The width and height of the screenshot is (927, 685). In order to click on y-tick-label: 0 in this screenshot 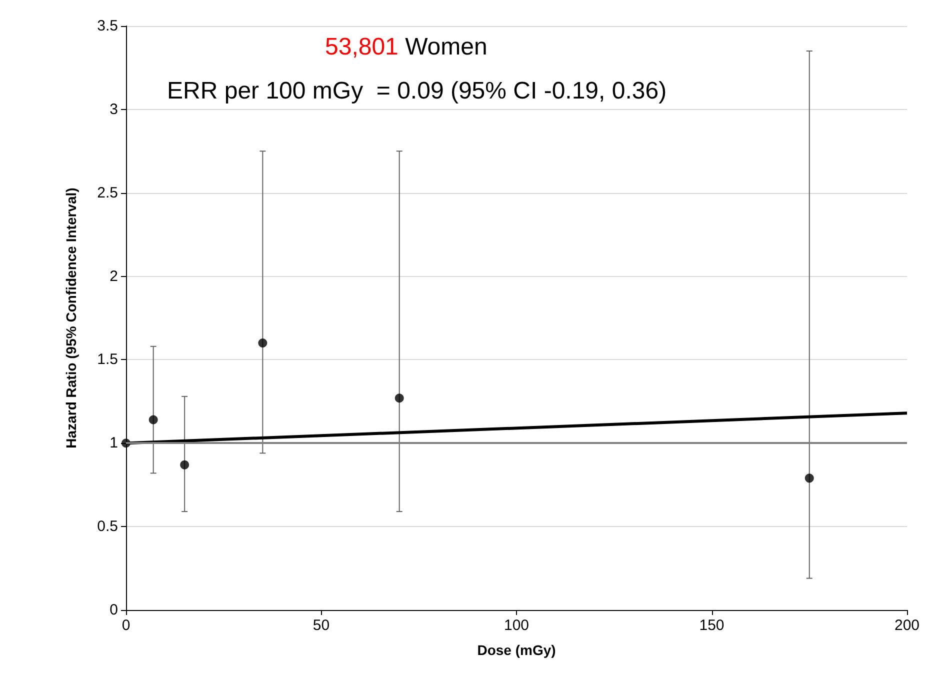, I will do `click(114, 610)`.